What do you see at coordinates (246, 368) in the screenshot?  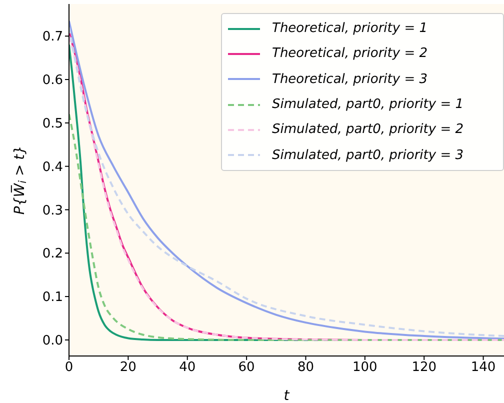 I see `x-tick-label: 60` at bounding box center [246, 368].